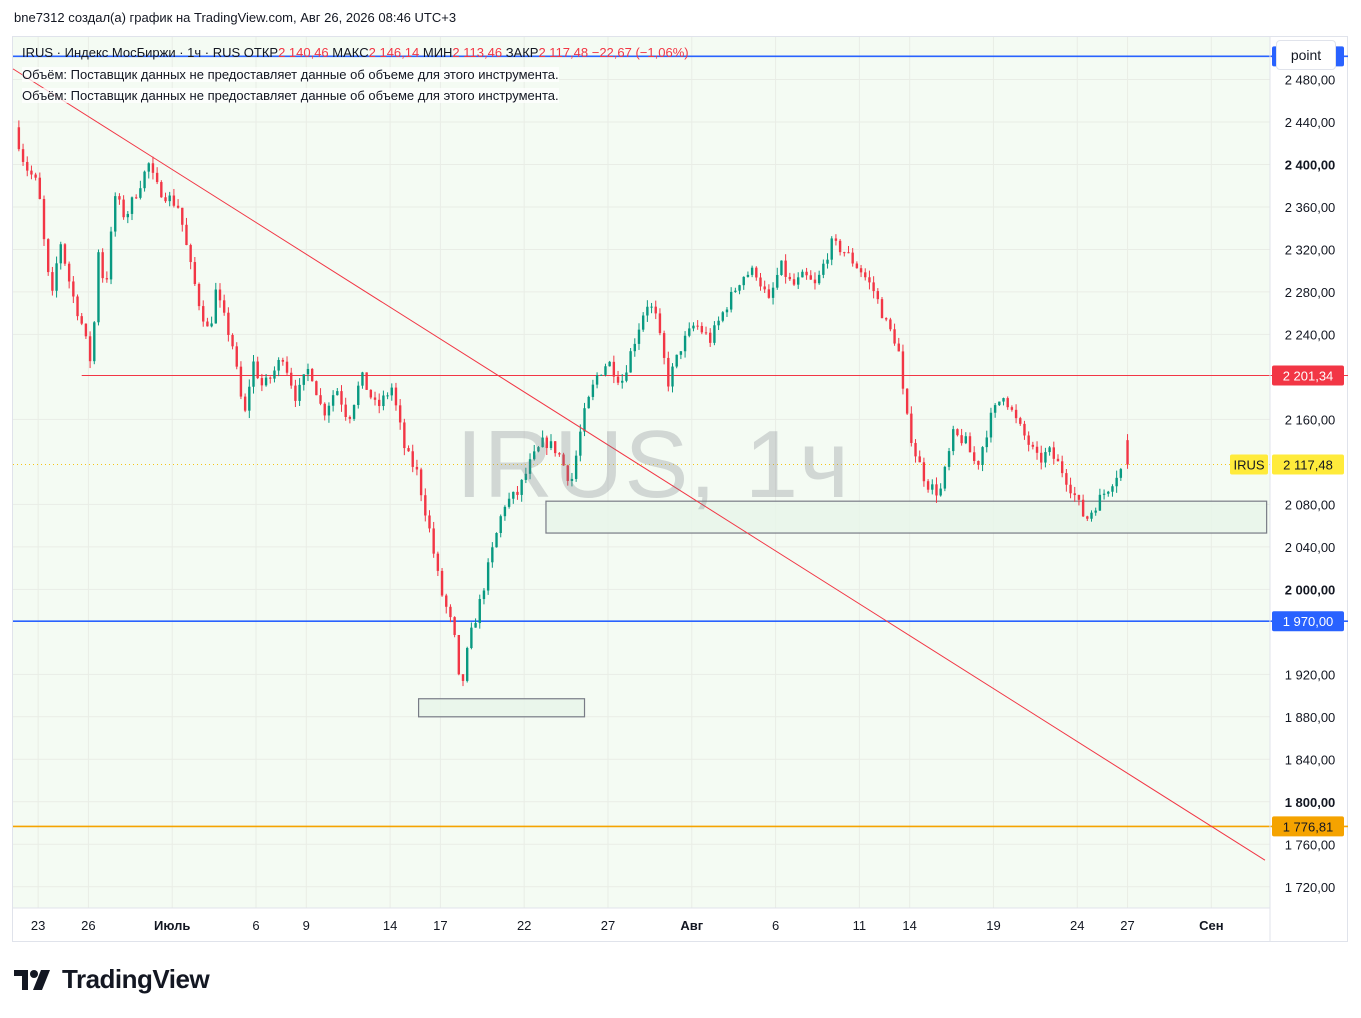  Describe the element at coordinates (1249, 464) in the screenshot. I see `last-price-symbol-bg` at that location.